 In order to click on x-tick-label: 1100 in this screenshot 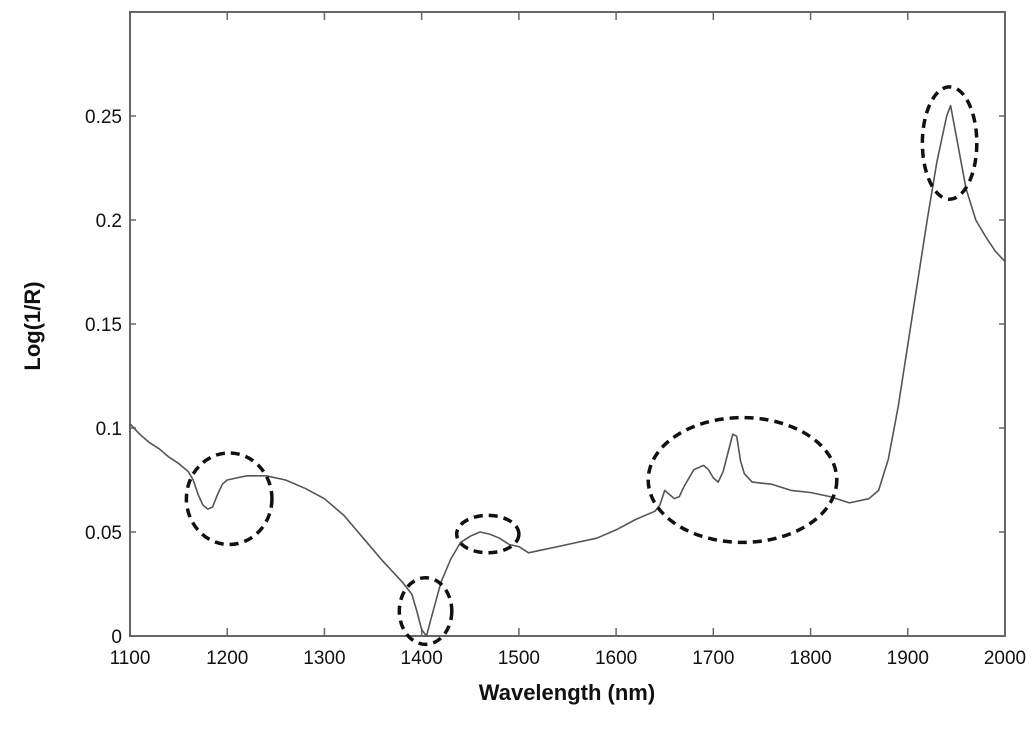, I will do `click(130, 658)`.